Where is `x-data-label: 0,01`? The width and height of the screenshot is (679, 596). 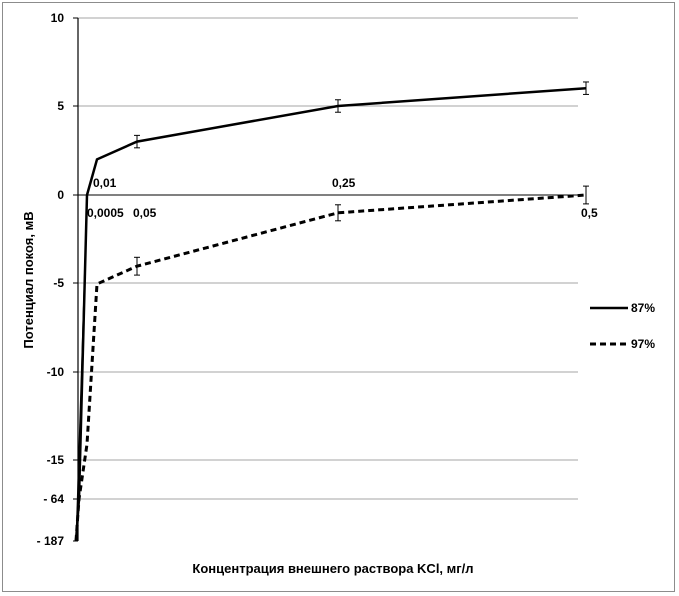
x-data-label: 0,01 is located at coordinates (105, 183).